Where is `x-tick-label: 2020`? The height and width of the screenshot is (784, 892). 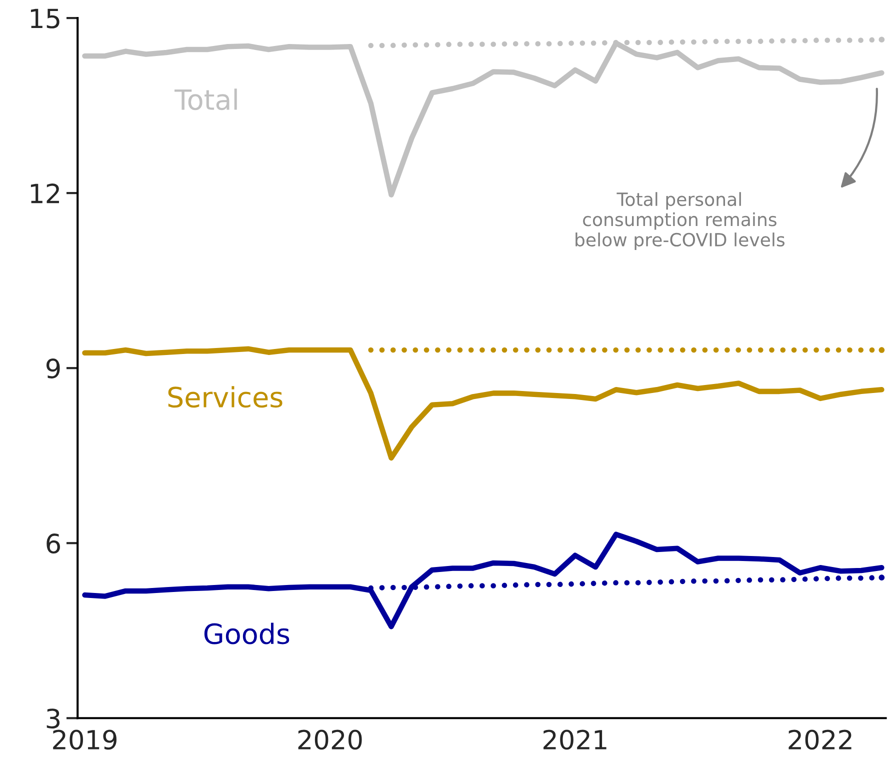 x-tick-label: 2020 is located at coordinates (330, 740).